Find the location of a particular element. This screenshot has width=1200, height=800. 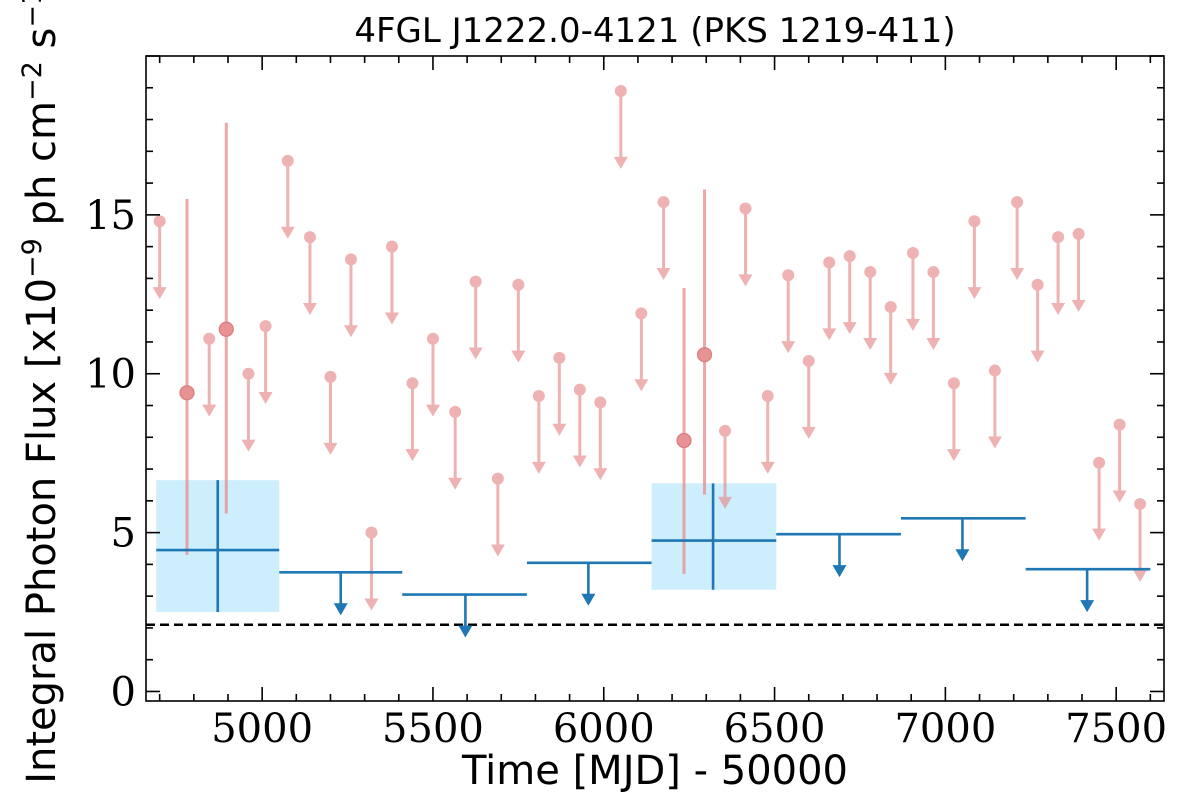

y-tick-labels: 0 5 10 15 is located at coordinates (110, 454).